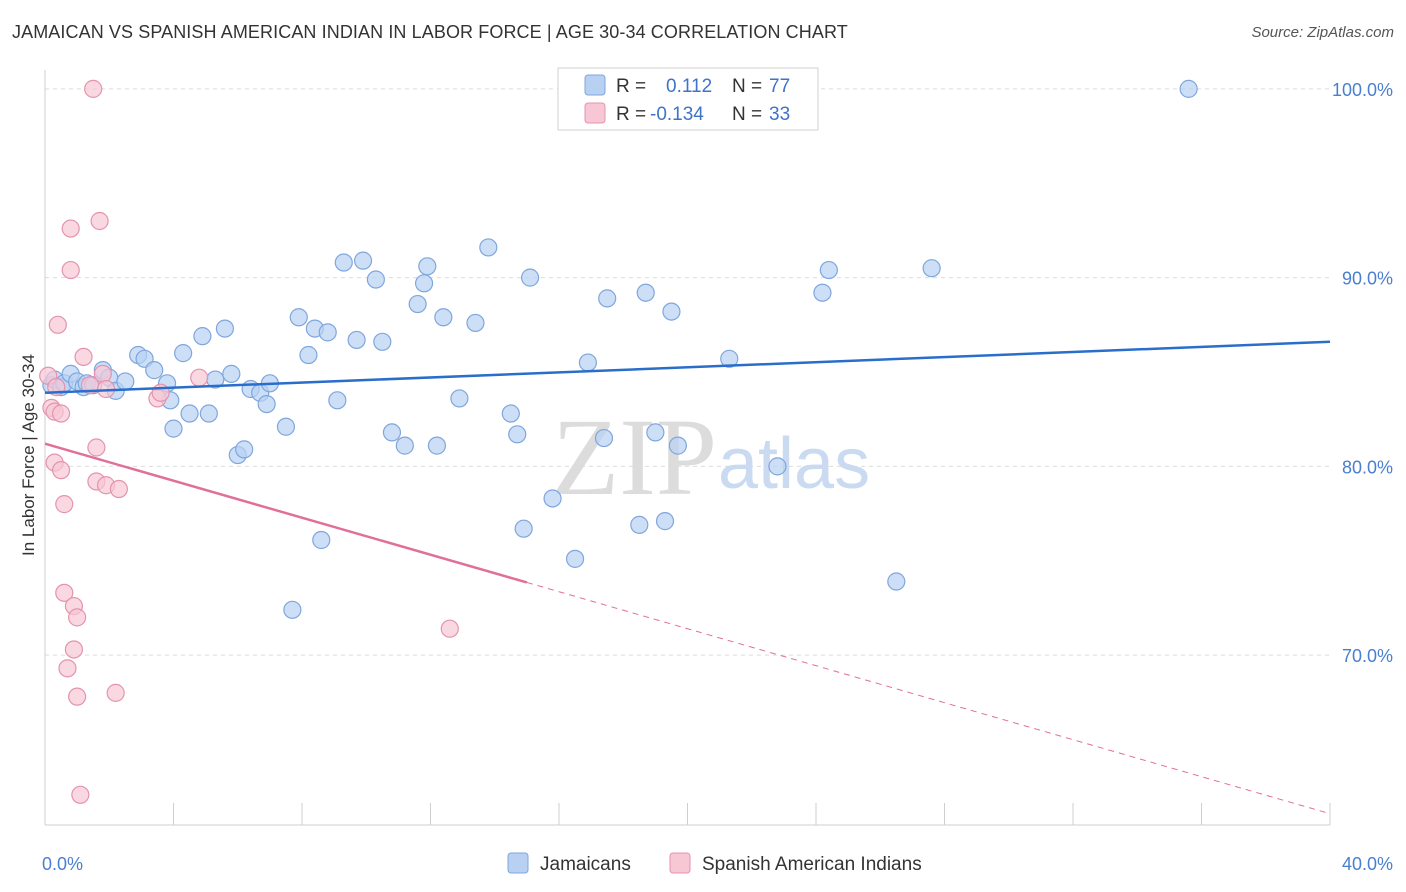  I want to click on correlation-legend: R = 0.112 N = 77 R = -0.134 N = 33, so click(688, 99).